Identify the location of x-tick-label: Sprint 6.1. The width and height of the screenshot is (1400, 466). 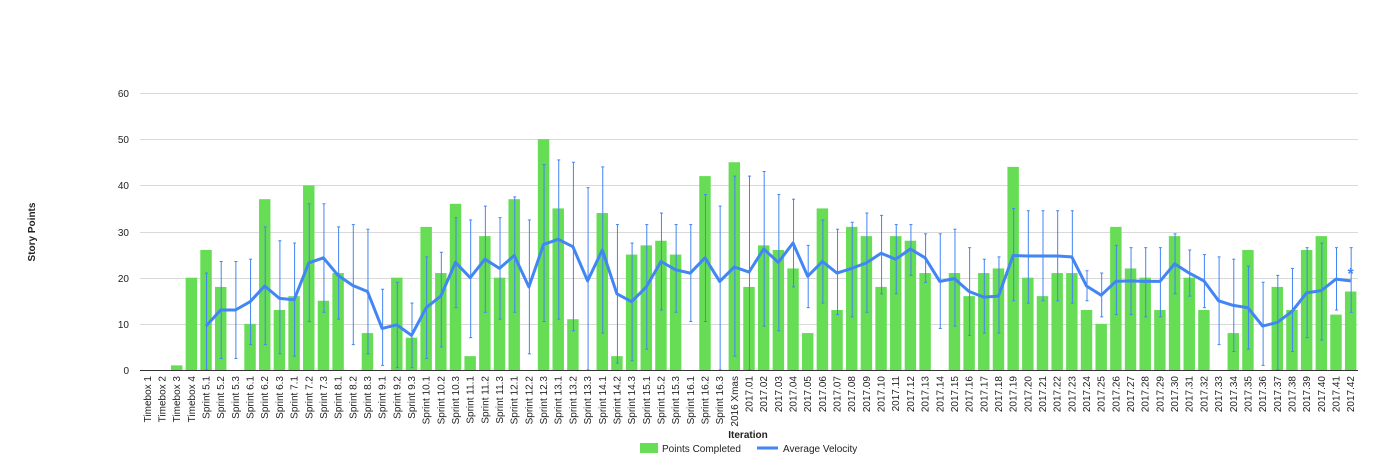
(251, 397).